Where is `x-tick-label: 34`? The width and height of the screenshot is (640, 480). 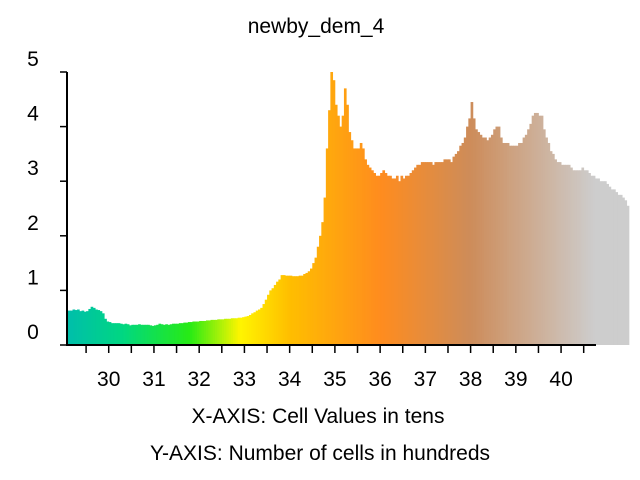
x-tick-label: 34 is located at coordinates (290, 379).